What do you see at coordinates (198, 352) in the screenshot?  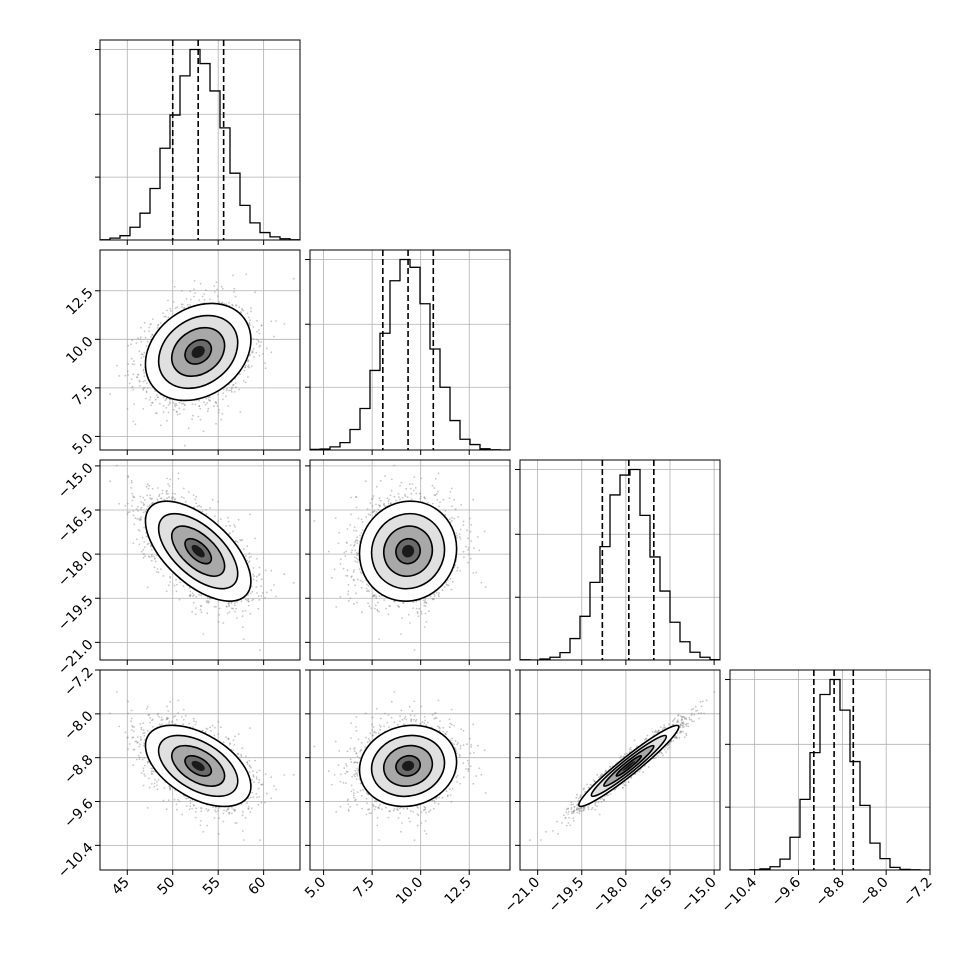 I see `density-peak` at bounding box center [198, 352].